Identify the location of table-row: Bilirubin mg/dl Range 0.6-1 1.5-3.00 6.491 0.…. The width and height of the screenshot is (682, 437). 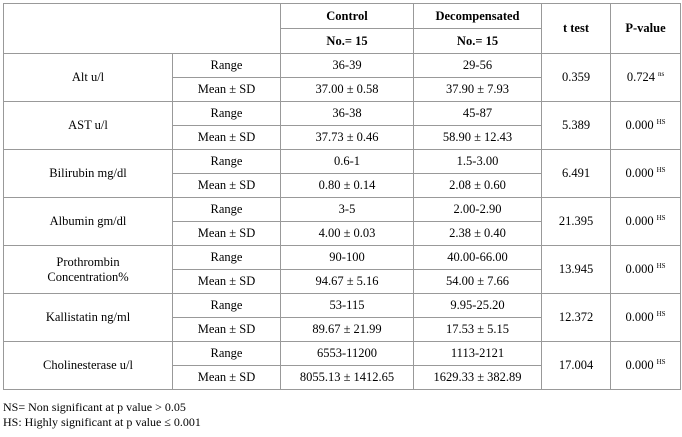
(342, 173).